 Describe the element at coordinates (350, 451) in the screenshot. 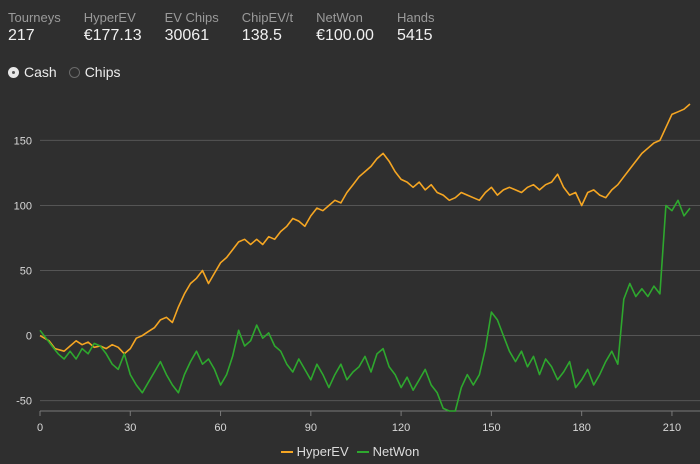

I see `chart-legend: HyperEV NetWon` at that location.